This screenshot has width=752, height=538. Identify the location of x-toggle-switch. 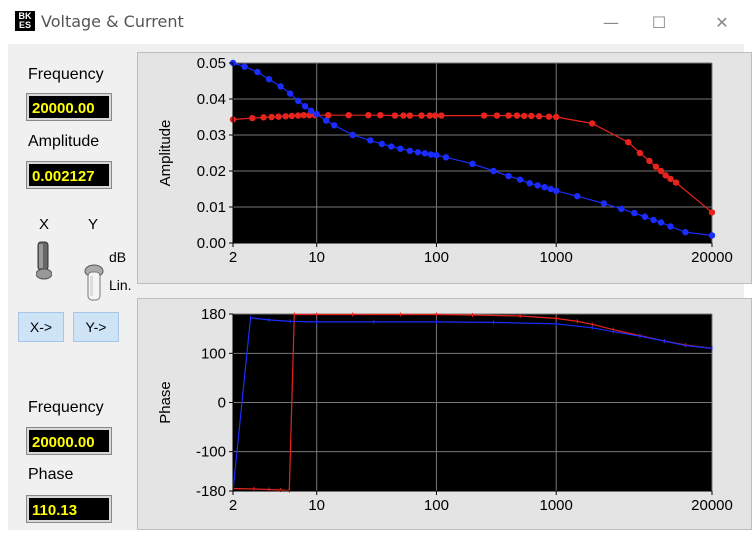
(44, 260).